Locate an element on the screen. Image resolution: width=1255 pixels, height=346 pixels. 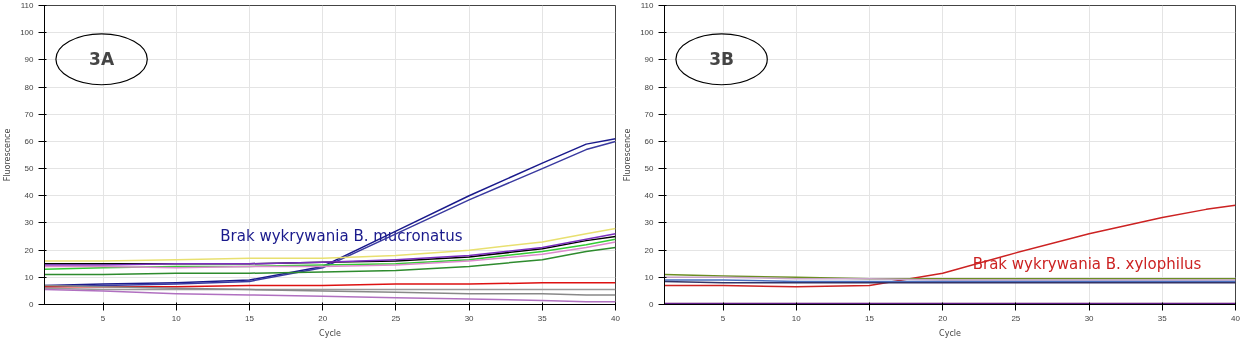
annotation: 3A is located at coordinates (102, 59).